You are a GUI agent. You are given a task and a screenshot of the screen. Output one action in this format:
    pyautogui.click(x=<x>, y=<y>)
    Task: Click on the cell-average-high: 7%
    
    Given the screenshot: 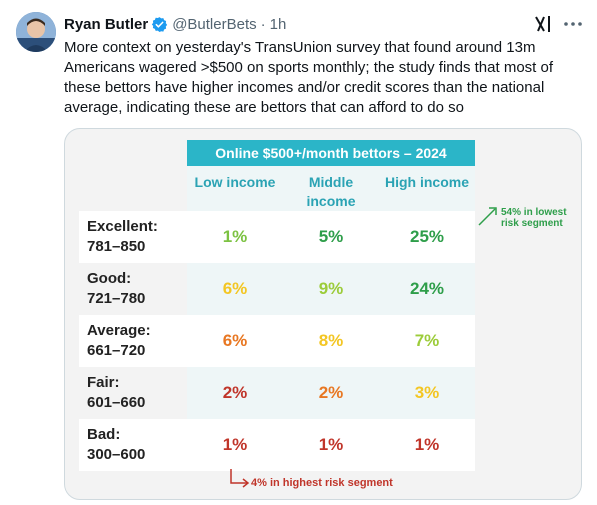 What is the action you would take?
    pyautogui.click(x=427, y=340)
    